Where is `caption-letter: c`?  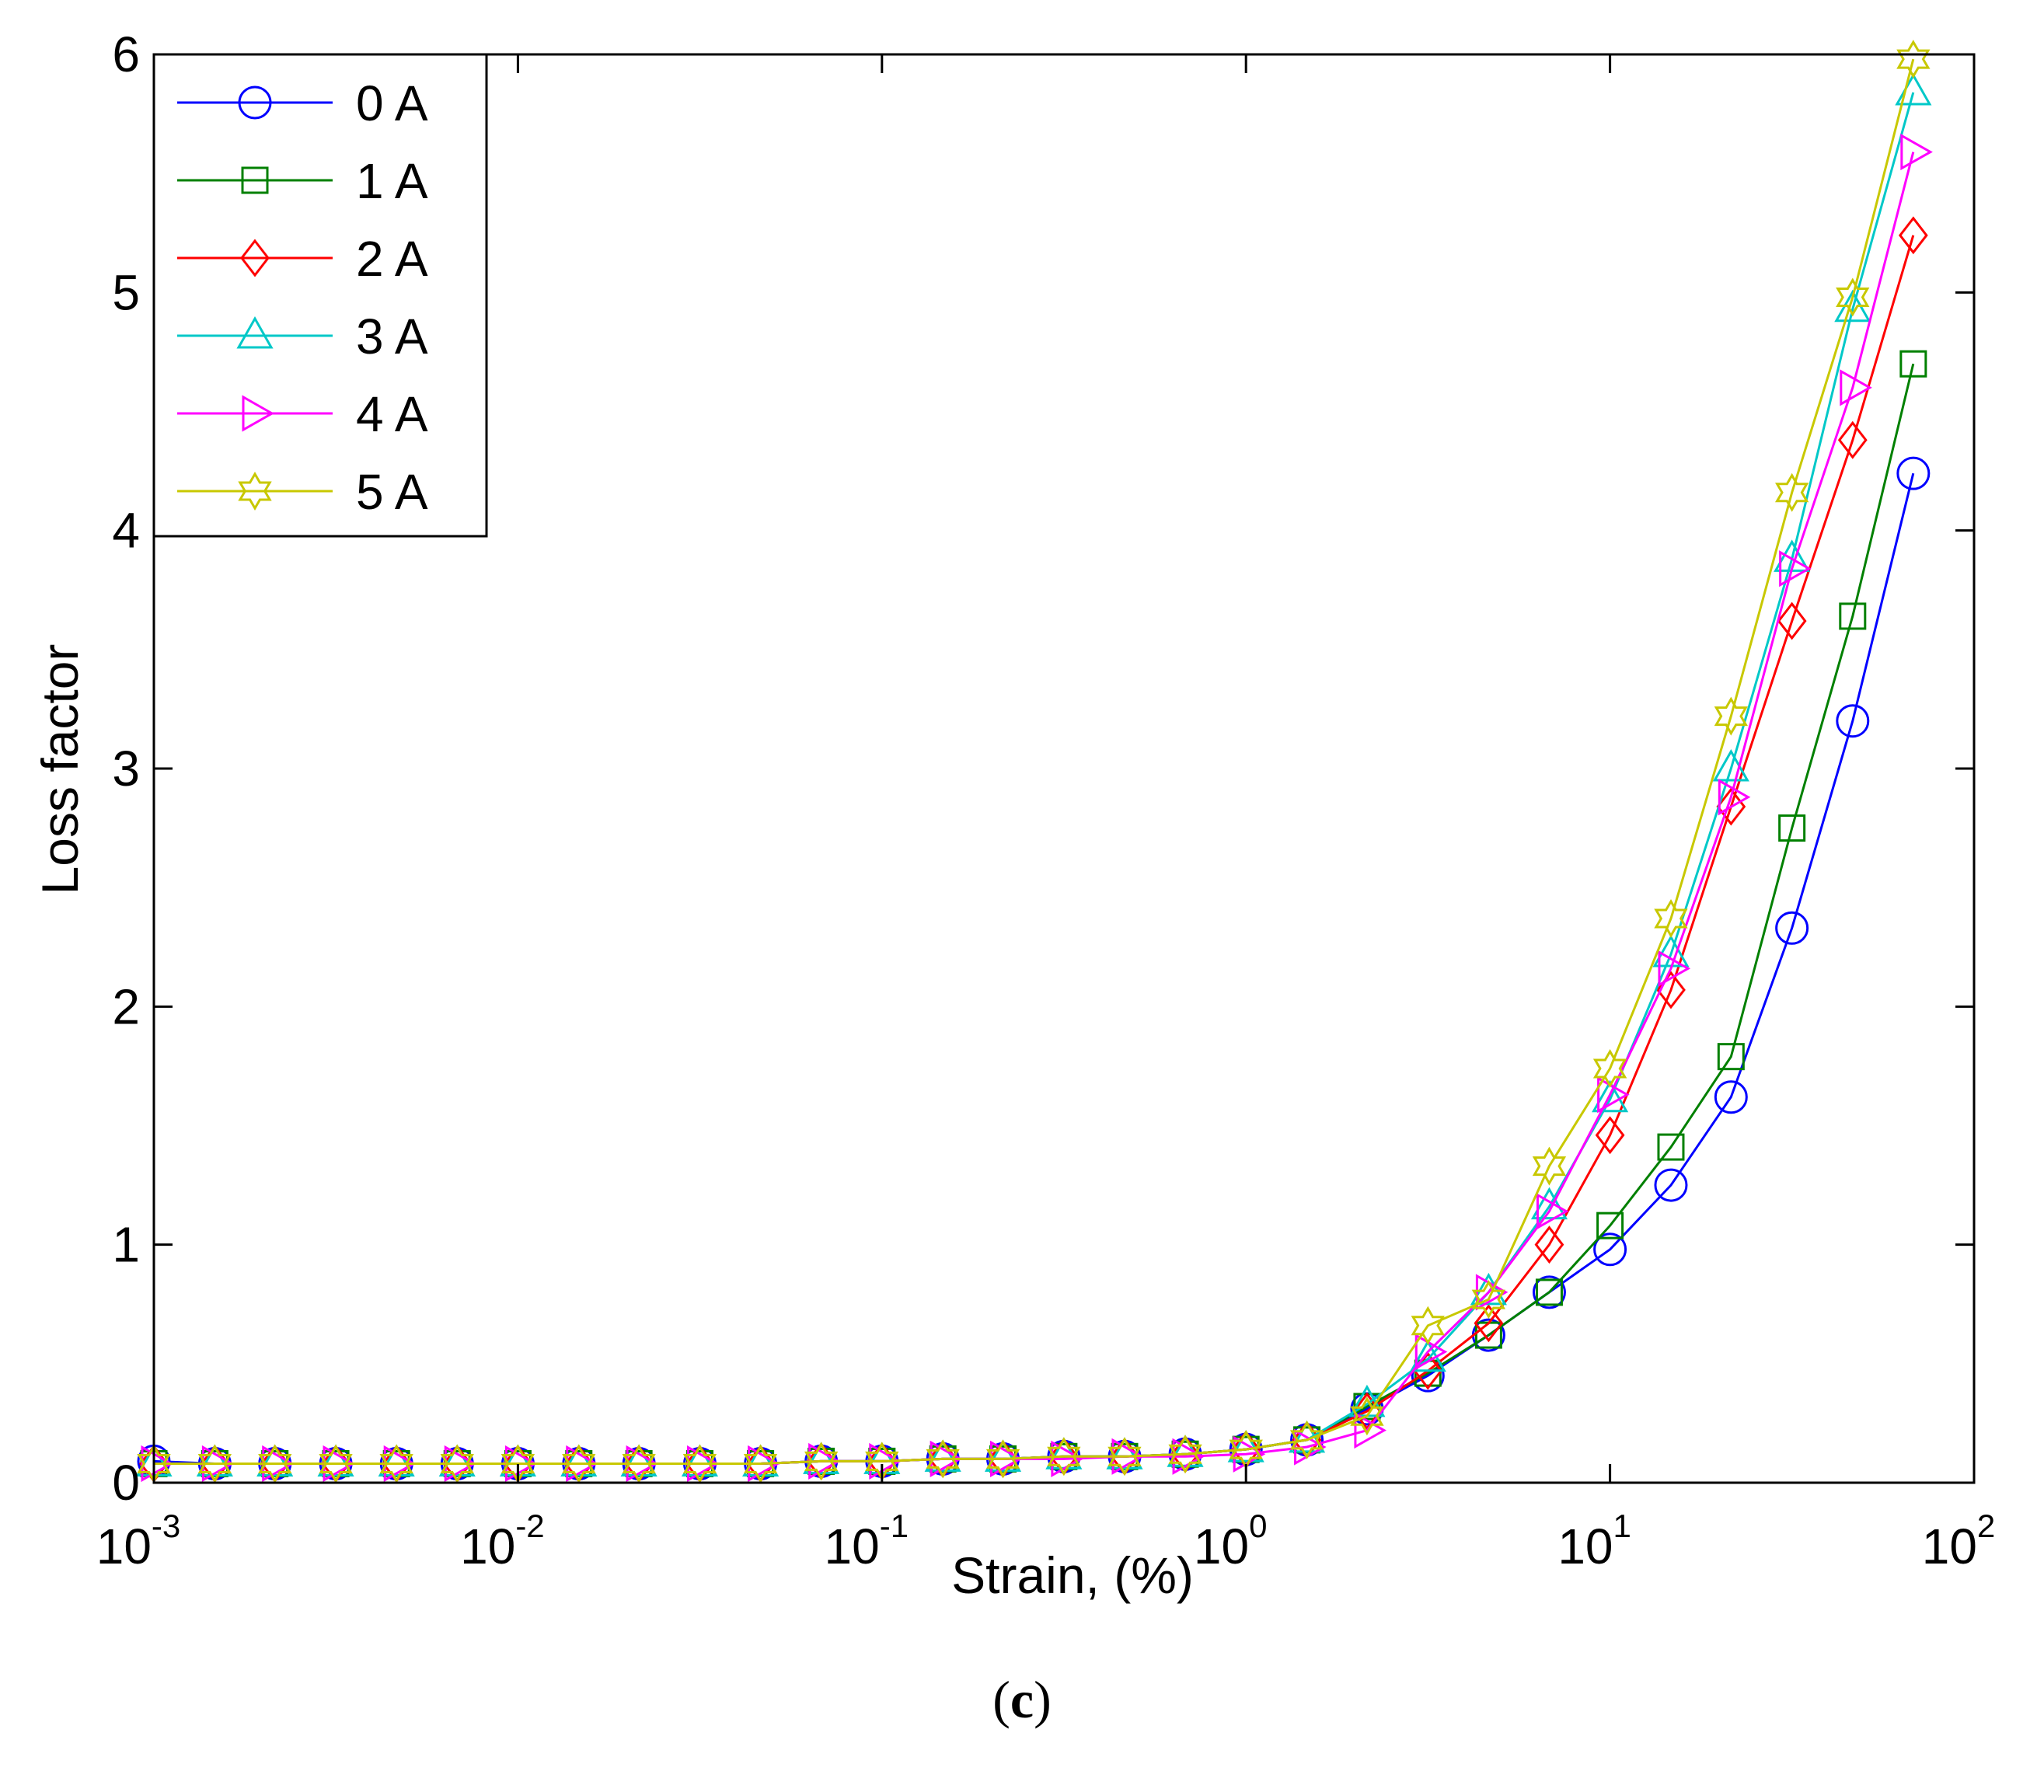 caption-letter: c is located at coordinates (1022, 1700).